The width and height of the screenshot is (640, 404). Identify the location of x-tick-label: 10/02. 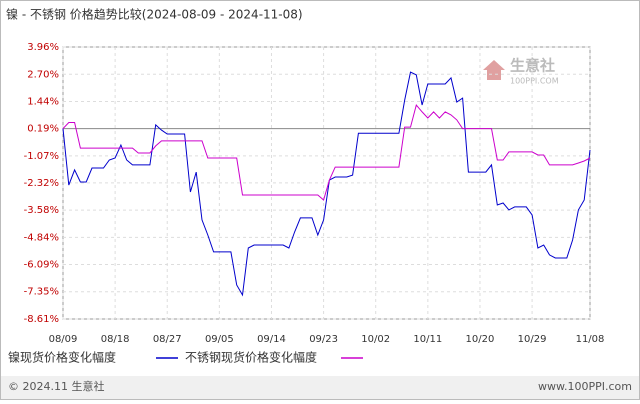
(375, 339).